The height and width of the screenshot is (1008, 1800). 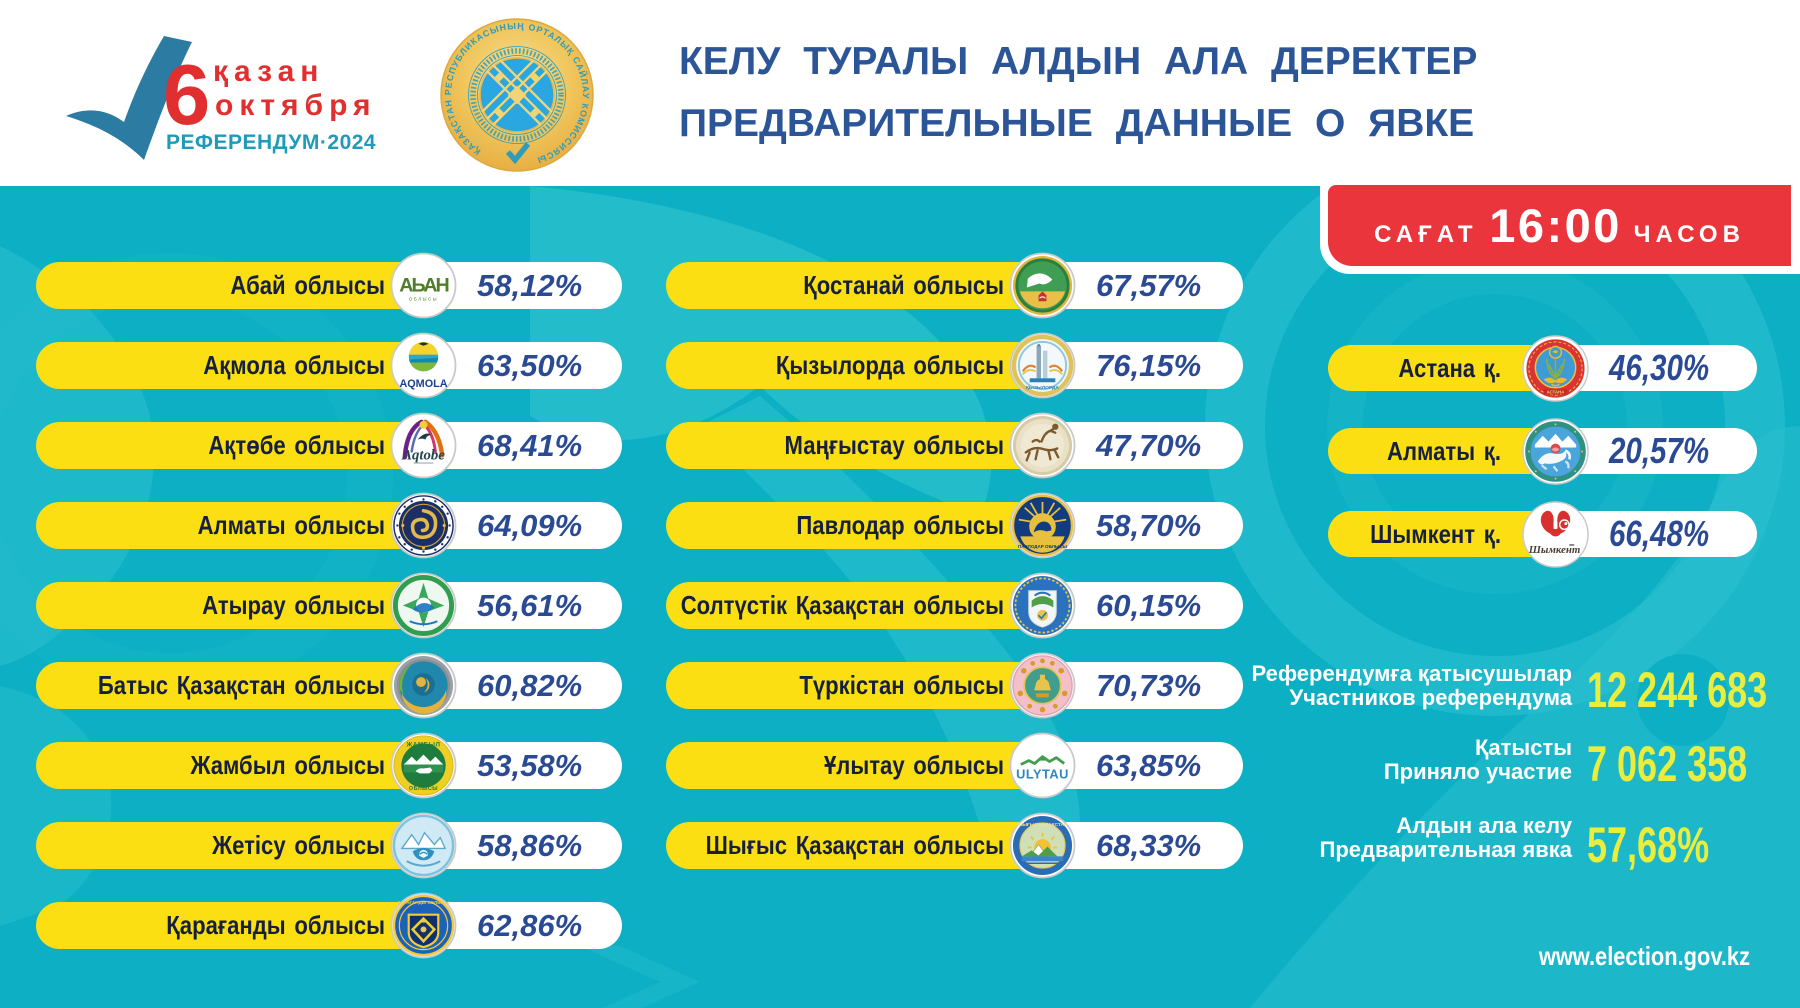 What do you see at coordinates (1043, 546) in the screenshot?
I see `svg-text: ПАВЛОДАР ОБЛЫСЫ` at bounding box center [1043, 546].